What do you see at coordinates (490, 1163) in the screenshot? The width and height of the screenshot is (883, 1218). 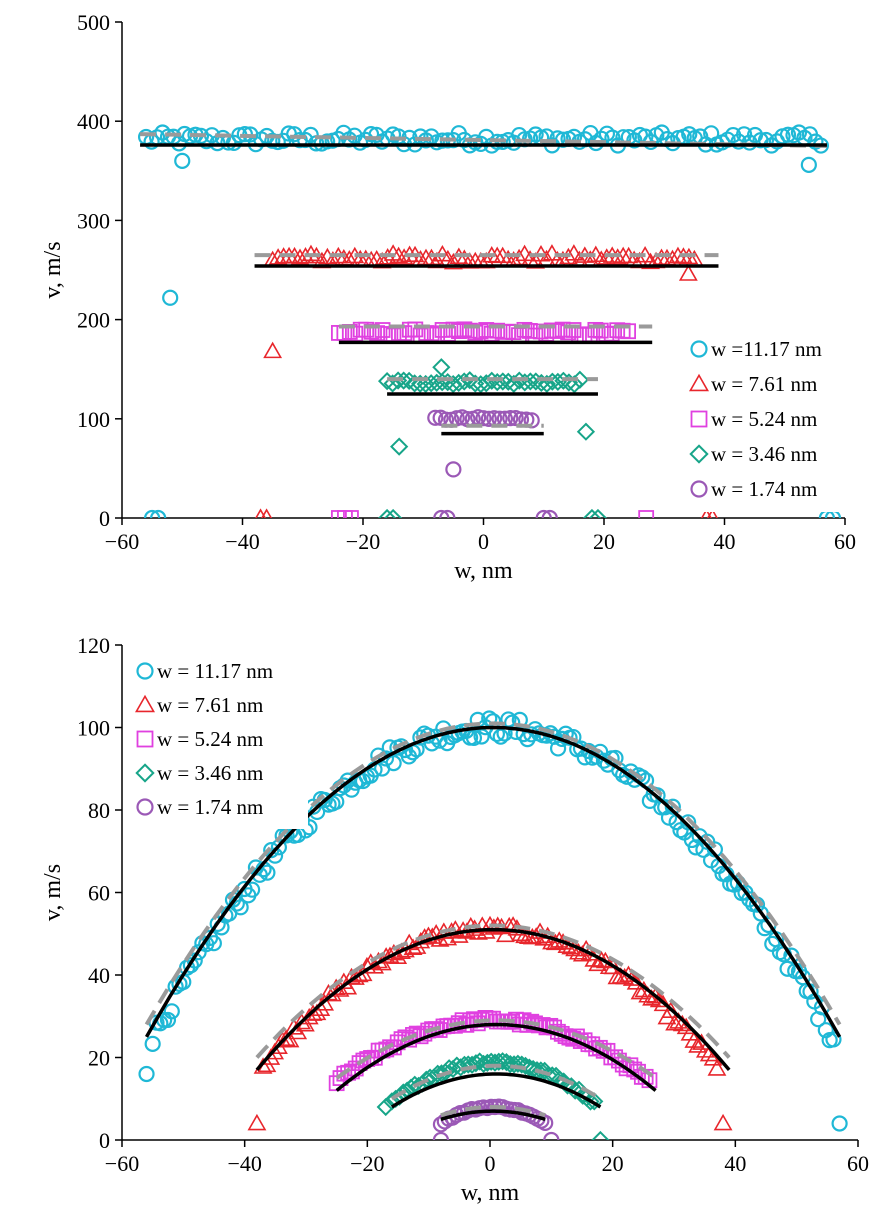 I see `x-tick-label: 0` at bounding box center [490, 1163].